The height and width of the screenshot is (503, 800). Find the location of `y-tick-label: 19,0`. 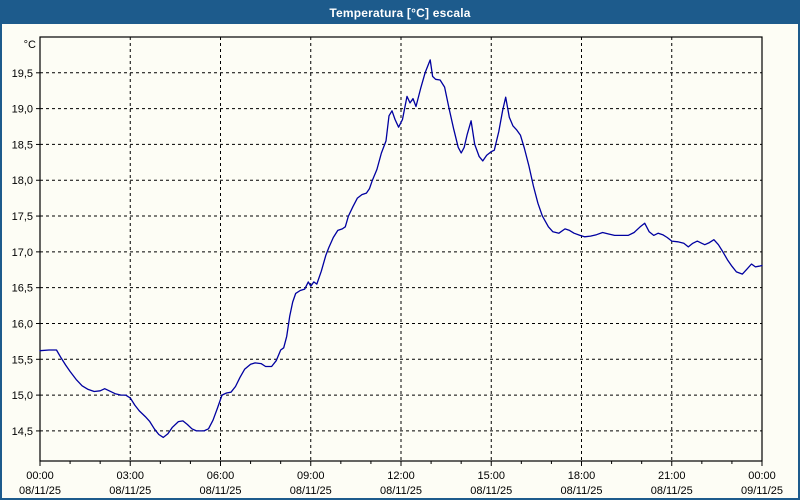

y-tick-label: 19,0 is located at coordinates (22, 110).